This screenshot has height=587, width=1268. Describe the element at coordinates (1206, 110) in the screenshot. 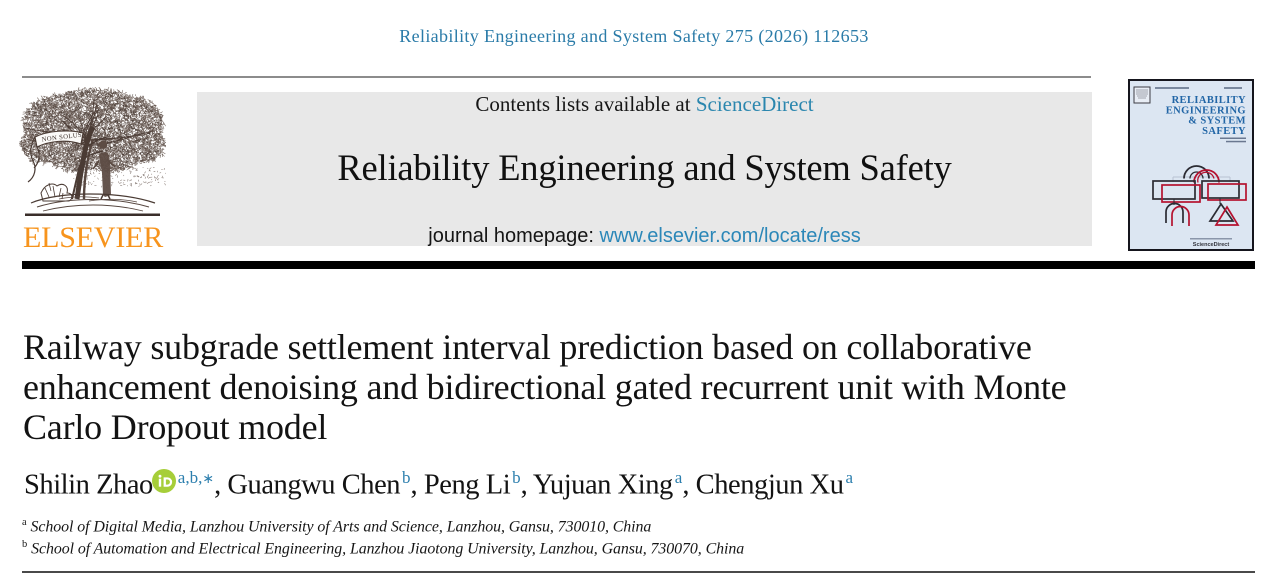

I see `svg-text: ENGINEERING` at that location.